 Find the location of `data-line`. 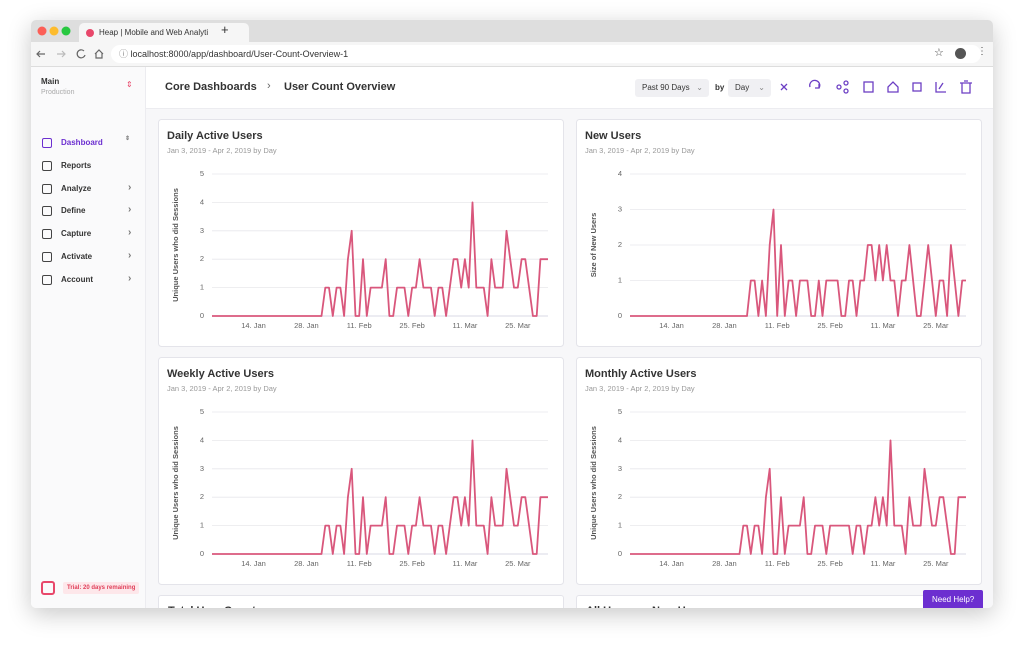

data-line is located at coordinates (798, 262).